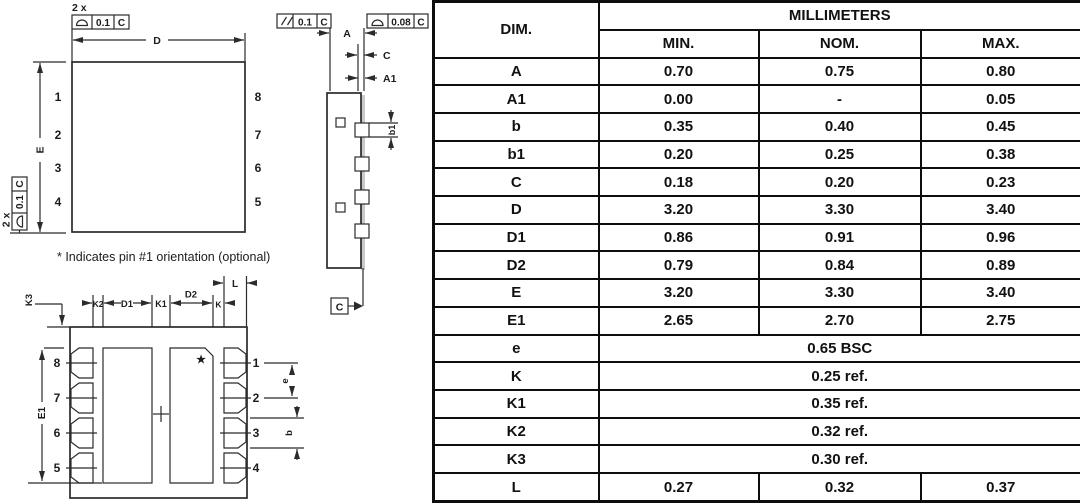 The width and height of the screenshot is (1080, 503). I want to click on fcf-profile-top: 0.1 C, so click(100, 22).